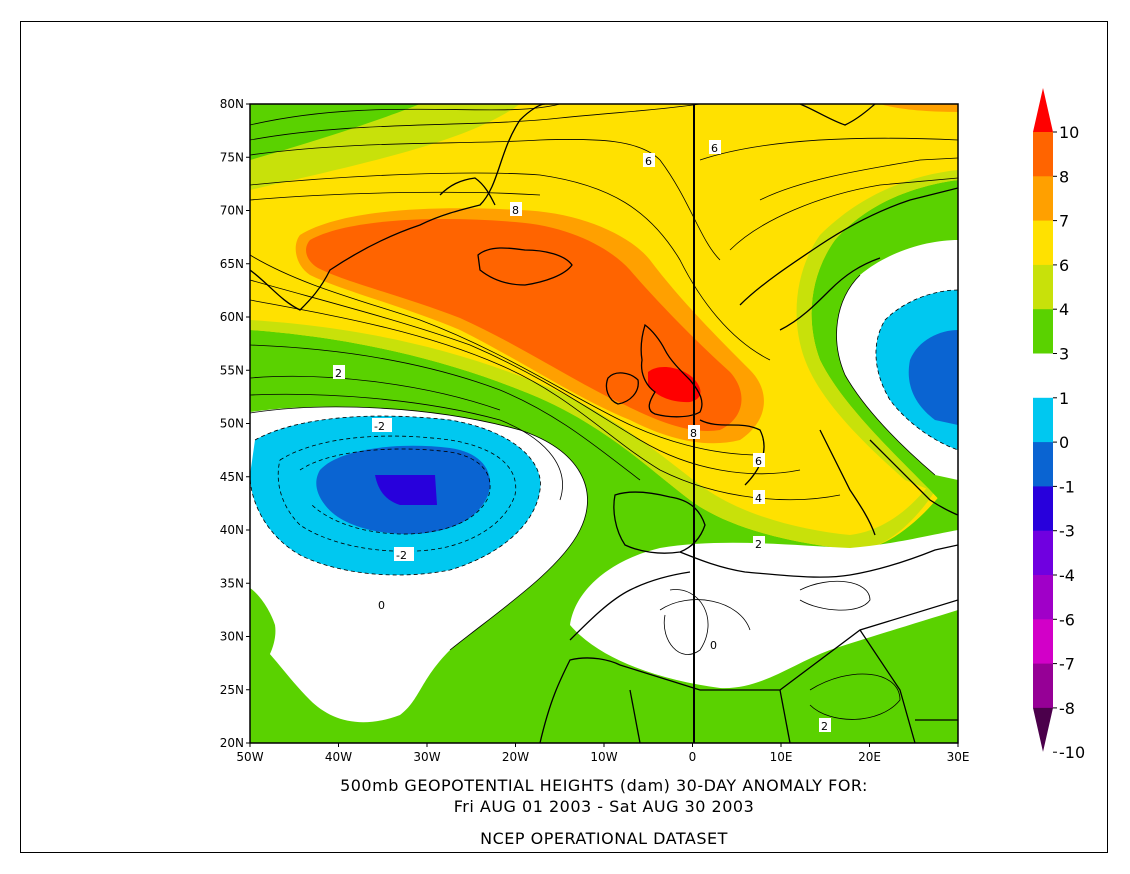  I want to click on colorbar-label: 7, so click(1064, 221).